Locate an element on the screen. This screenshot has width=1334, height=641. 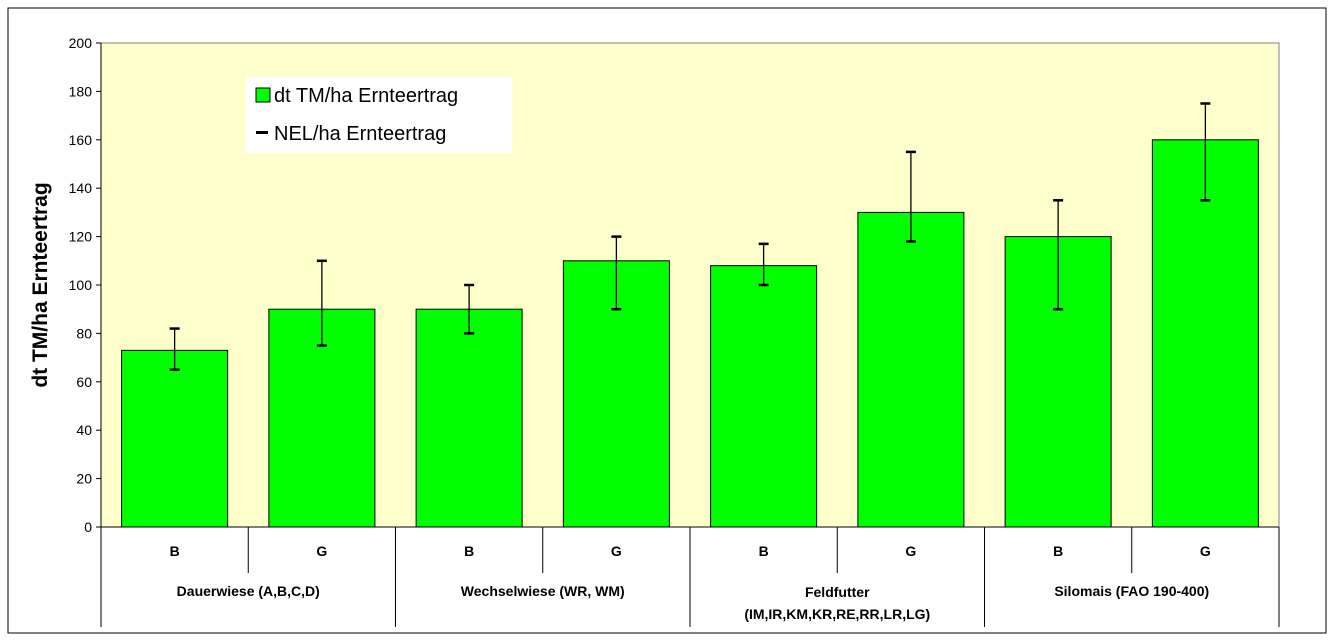
legend-label-errorbar: NEL/ha Ernteertrag is located at coordinates (360, 134).